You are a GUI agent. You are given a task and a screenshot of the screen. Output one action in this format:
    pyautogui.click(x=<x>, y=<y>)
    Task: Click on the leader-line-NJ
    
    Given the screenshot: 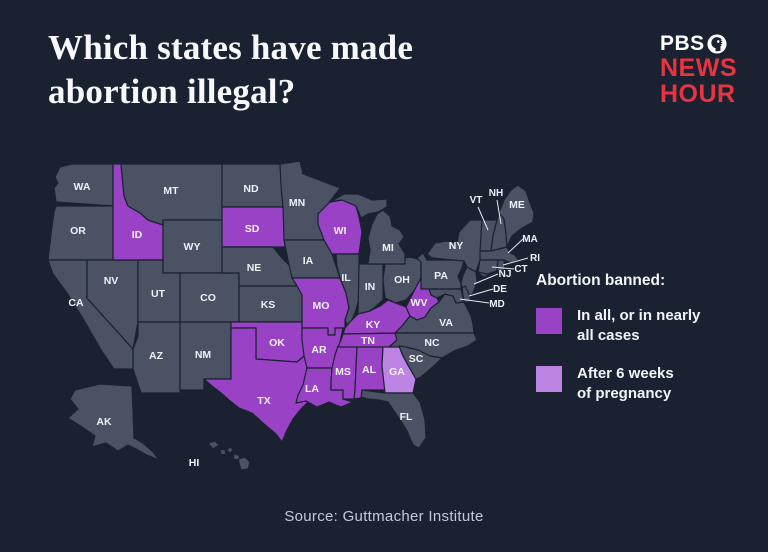 What is the action you would take?
    pyautogui.click(x=486, y=279)
    